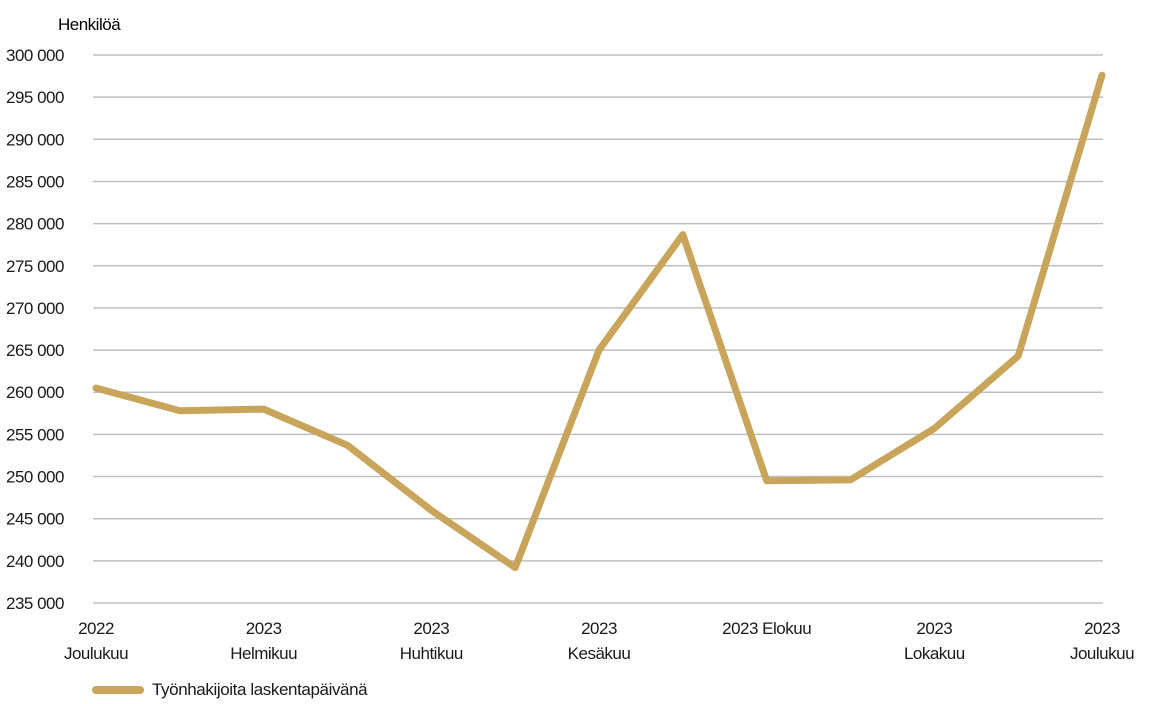 This screenshot has width=1149, height=704. What do you see at coordinates (35, 308) in the screenshot?
I see `y-tick-label: 270 000` at bounding box center [35, 308].